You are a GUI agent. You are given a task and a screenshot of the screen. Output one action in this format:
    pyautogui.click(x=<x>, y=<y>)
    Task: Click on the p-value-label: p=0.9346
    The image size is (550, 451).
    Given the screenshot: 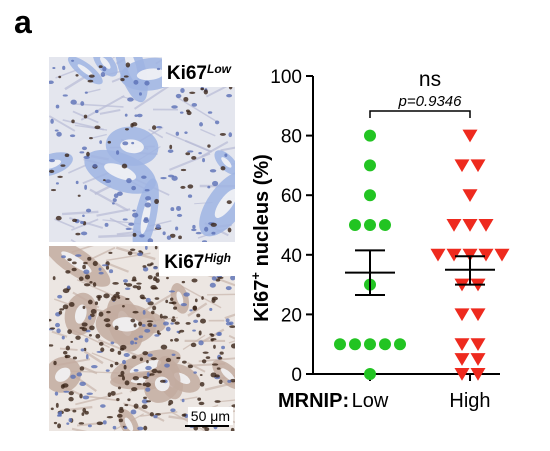 What is the action you would take?
    pyautogui.click(x=430, y=101)
    